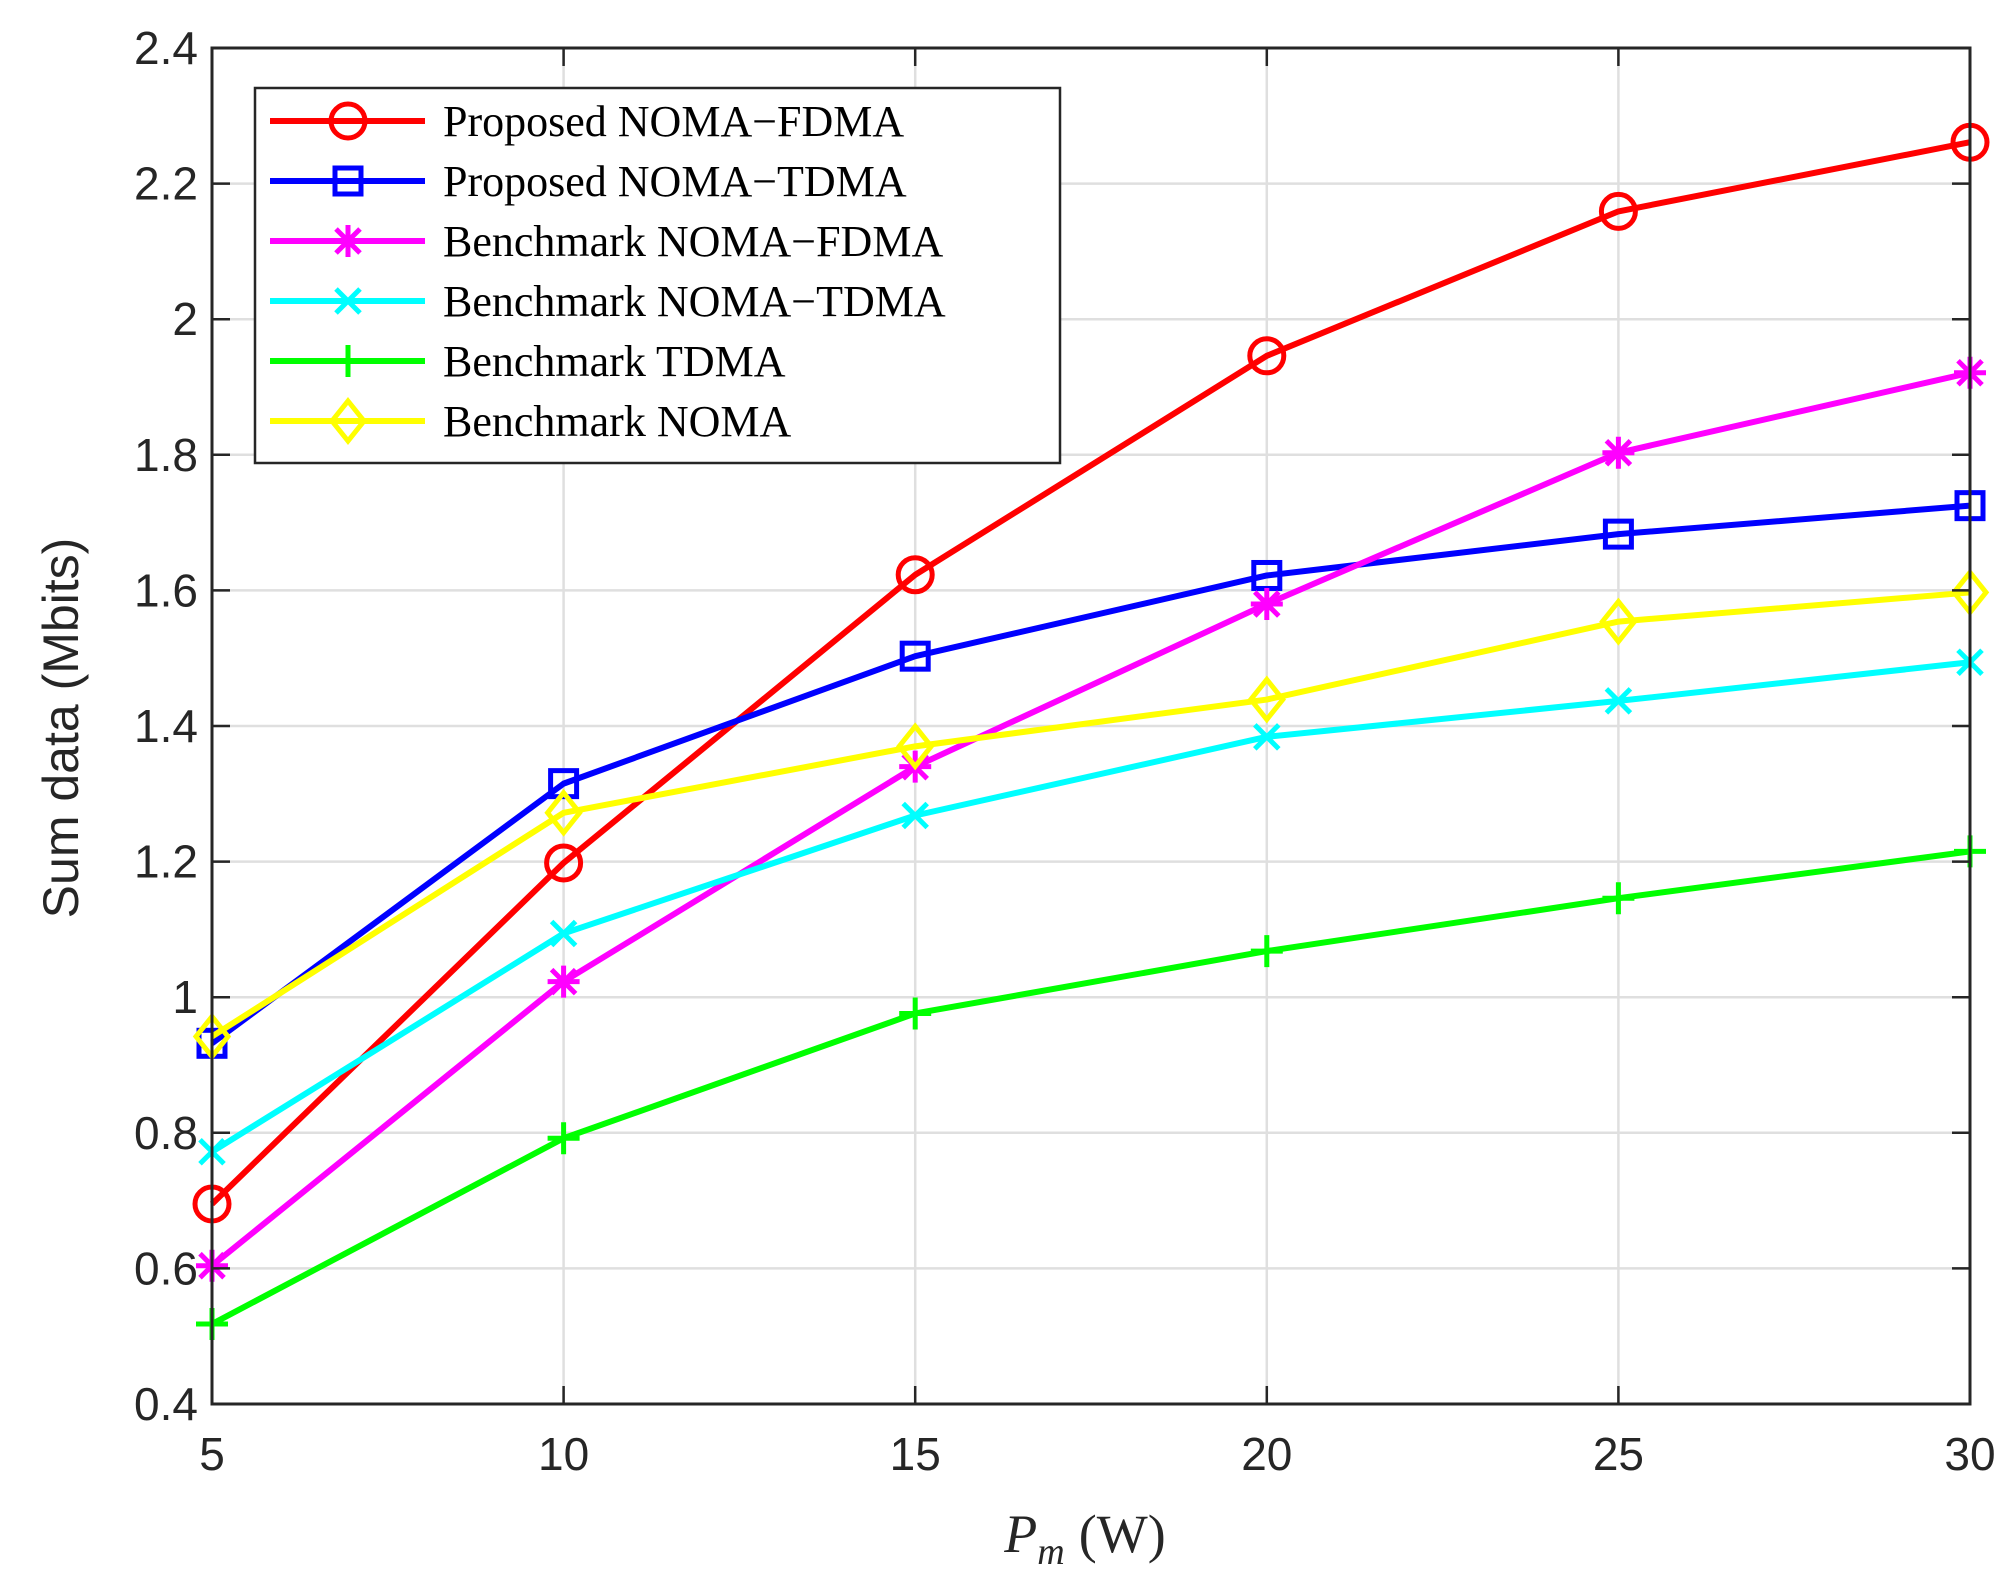 This screenshot has width=2004, height=1579. I want to click on x-axis-label-unit: (W), so click(1122, 1534).